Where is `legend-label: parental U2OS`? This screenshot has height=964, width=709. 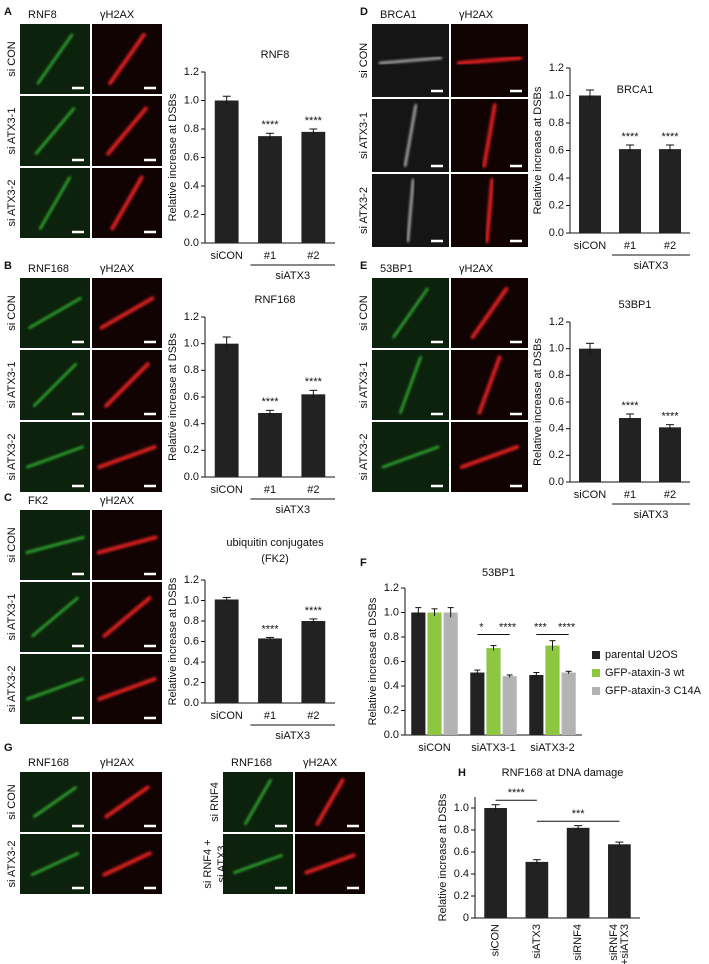
legend-label: parental U2OS is located at coordinates (641, 655).